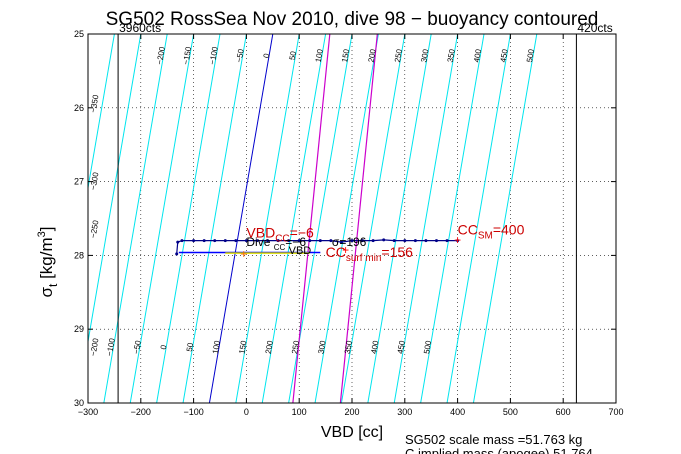 Image resolution: width=681 pixels, height=454 pixels. Describe the element at coordinates (161, 56) in the screenshot. I see `contour-label: −200` at that location.